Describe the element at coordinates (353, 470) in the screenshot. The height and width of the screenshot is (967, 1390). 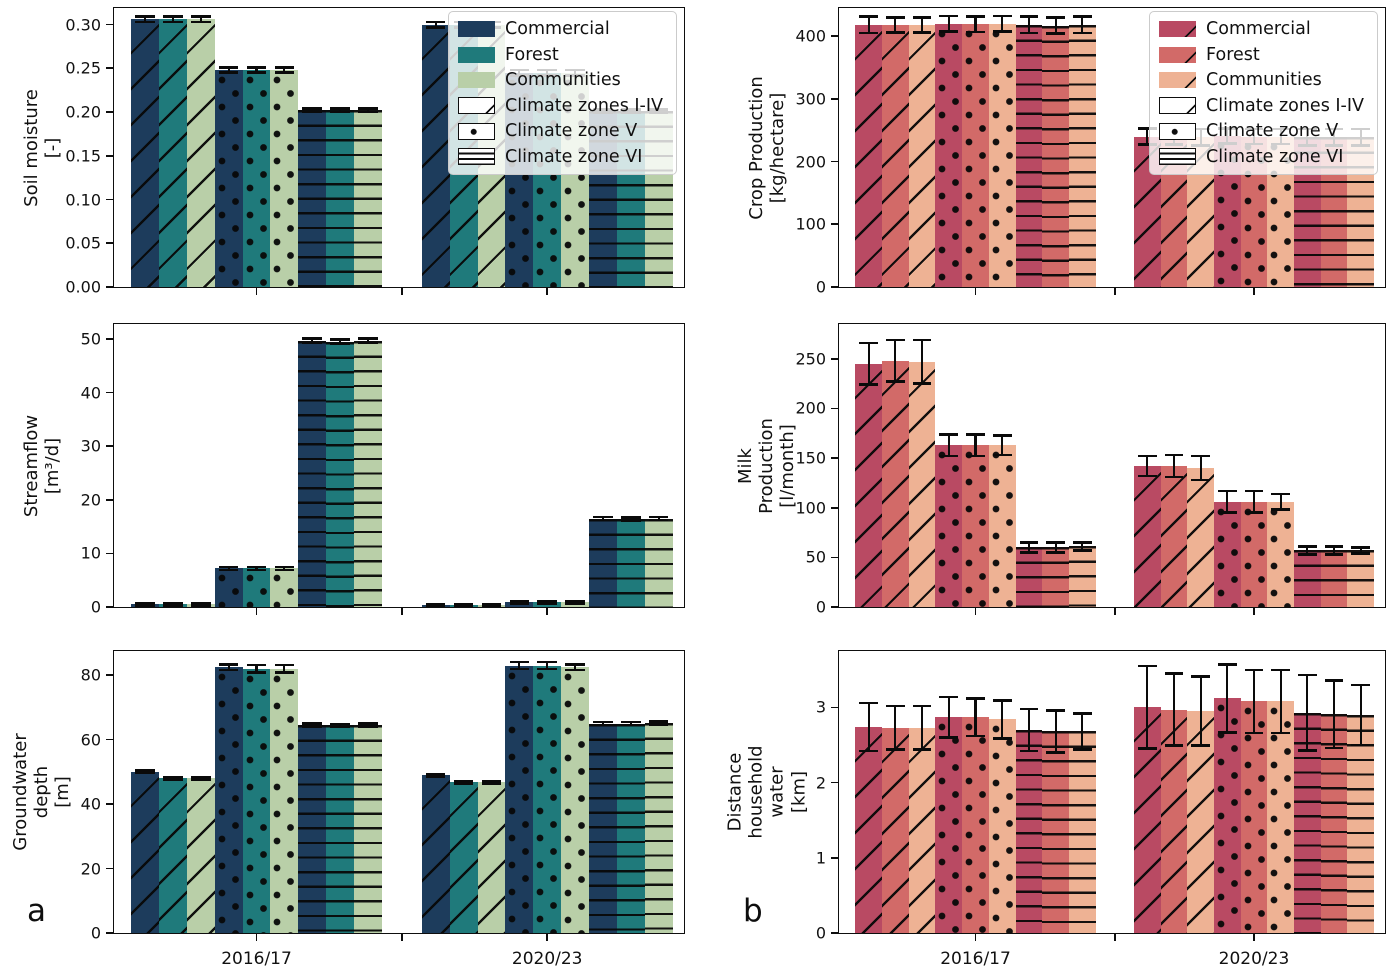
I see `streamflow-plot: 0 10 20 30 40 50 Streamflow [m³/d]` at that location.